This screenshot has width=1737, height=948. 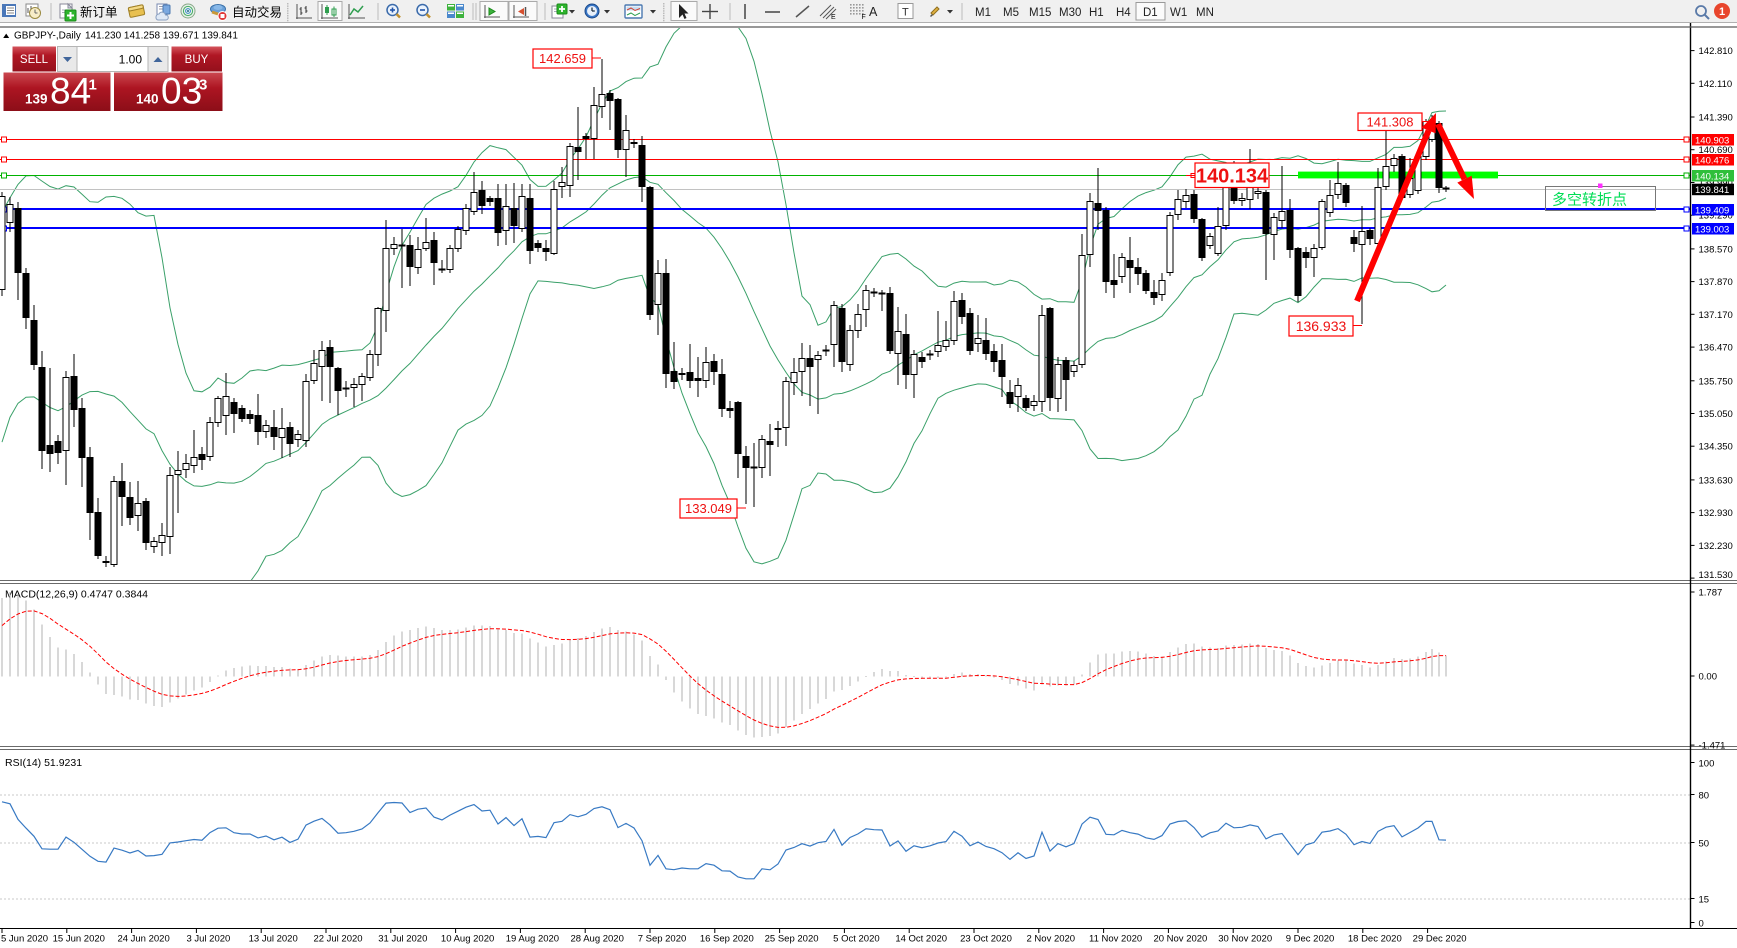 I want to click on svg-text: 139.003, so click(x=1712, y=229).